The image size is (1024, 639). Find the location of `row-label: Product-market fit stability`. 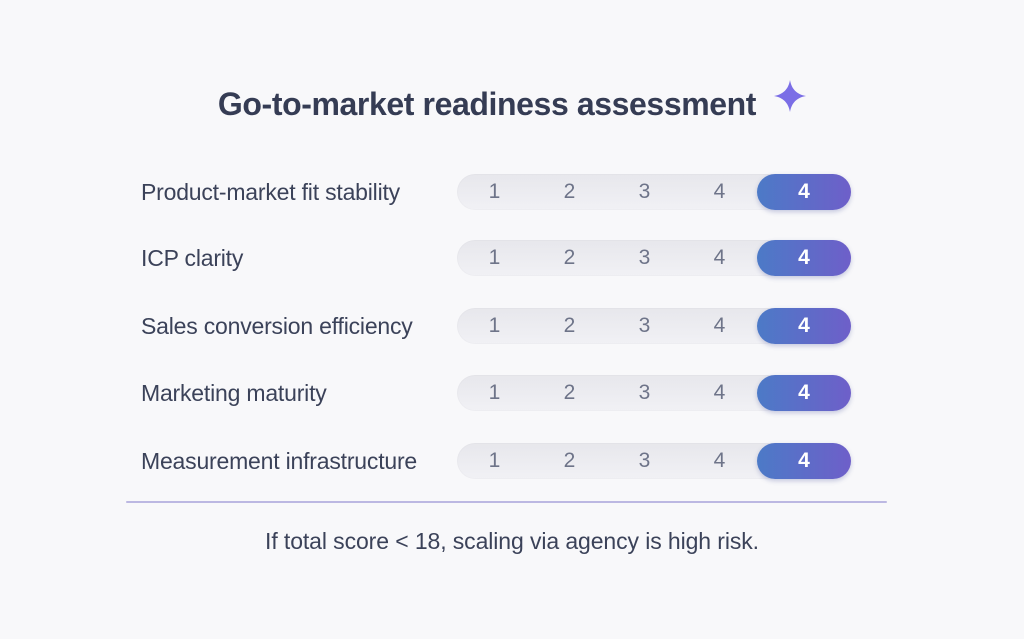

row-label: Product-market fit stability is located at coordinates (270, 191).